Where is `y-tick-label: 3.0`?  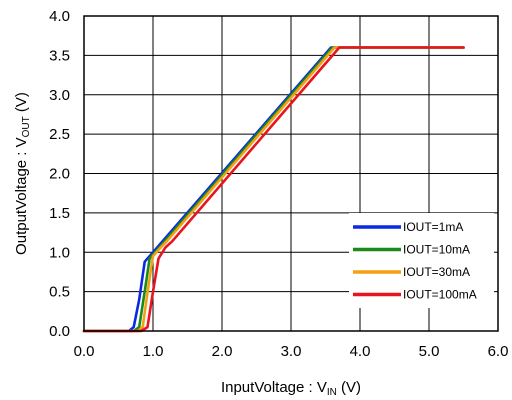
y-tick-label: 3.0 is located at coordinates (59, 95).